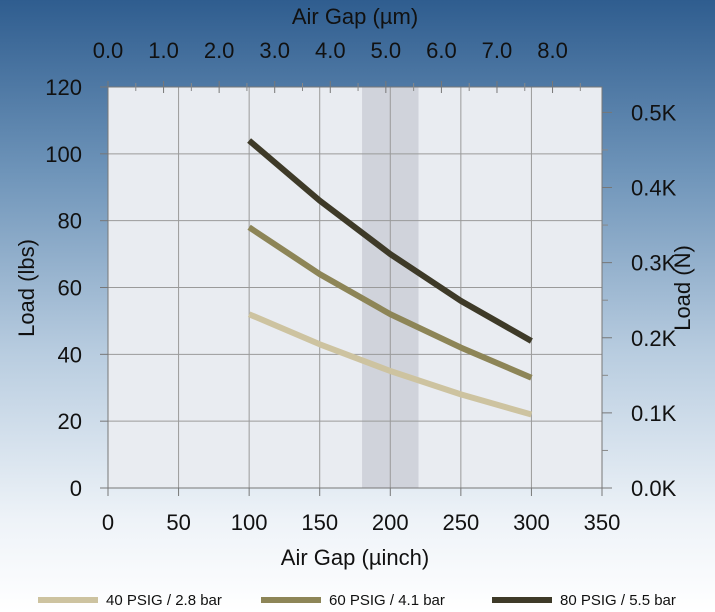 The width and height of the screenshot is (715, 612). What do you see at coordinates (552, 50) in the screenshot?
I see `x2-tick-label: 8.0` at bounding box center [552, 50].